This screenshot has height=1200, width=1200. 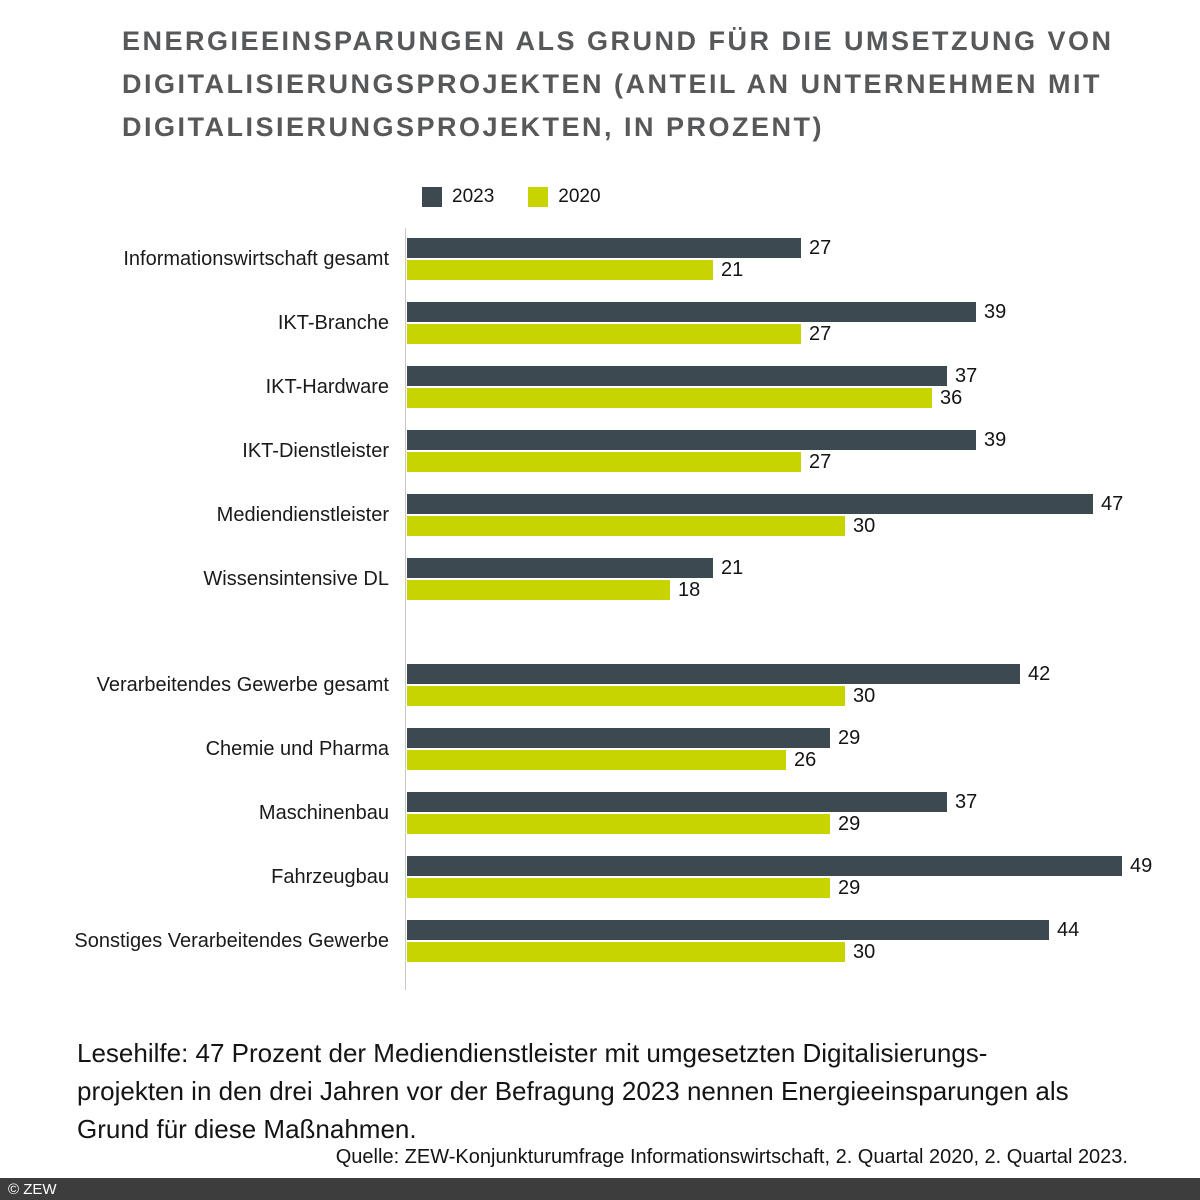 I want to click on legend-item-2023: 2023, so click(x=458, y=197).